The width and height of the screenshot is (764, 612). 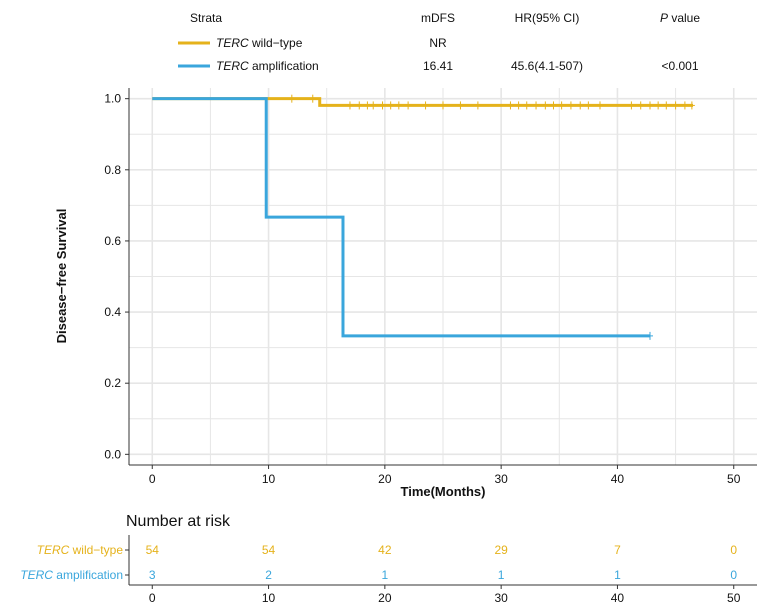 What do you see at coordinates (232, 43) in the screenshot?
I see `legend-gene-wild: TERC` at bounding box center [232, 43].